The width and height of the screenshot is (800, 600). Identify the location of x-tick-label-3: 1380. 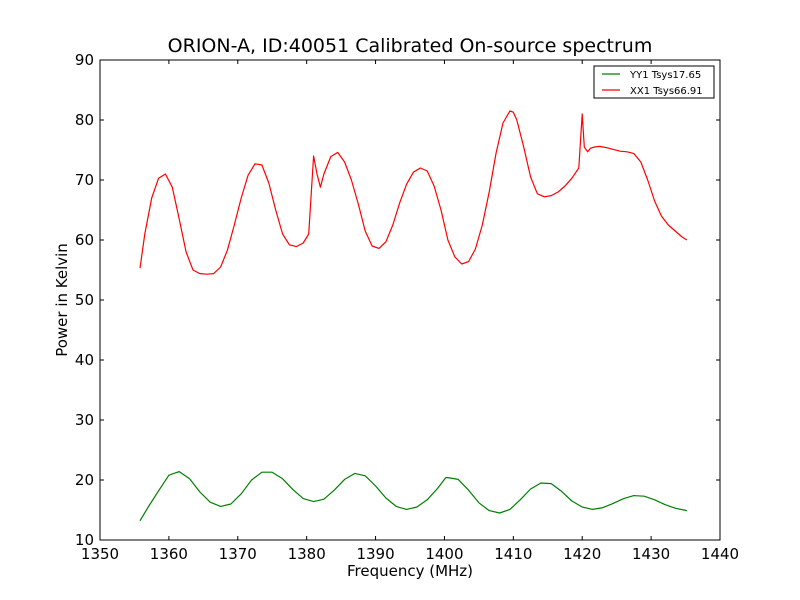
(307, 554).